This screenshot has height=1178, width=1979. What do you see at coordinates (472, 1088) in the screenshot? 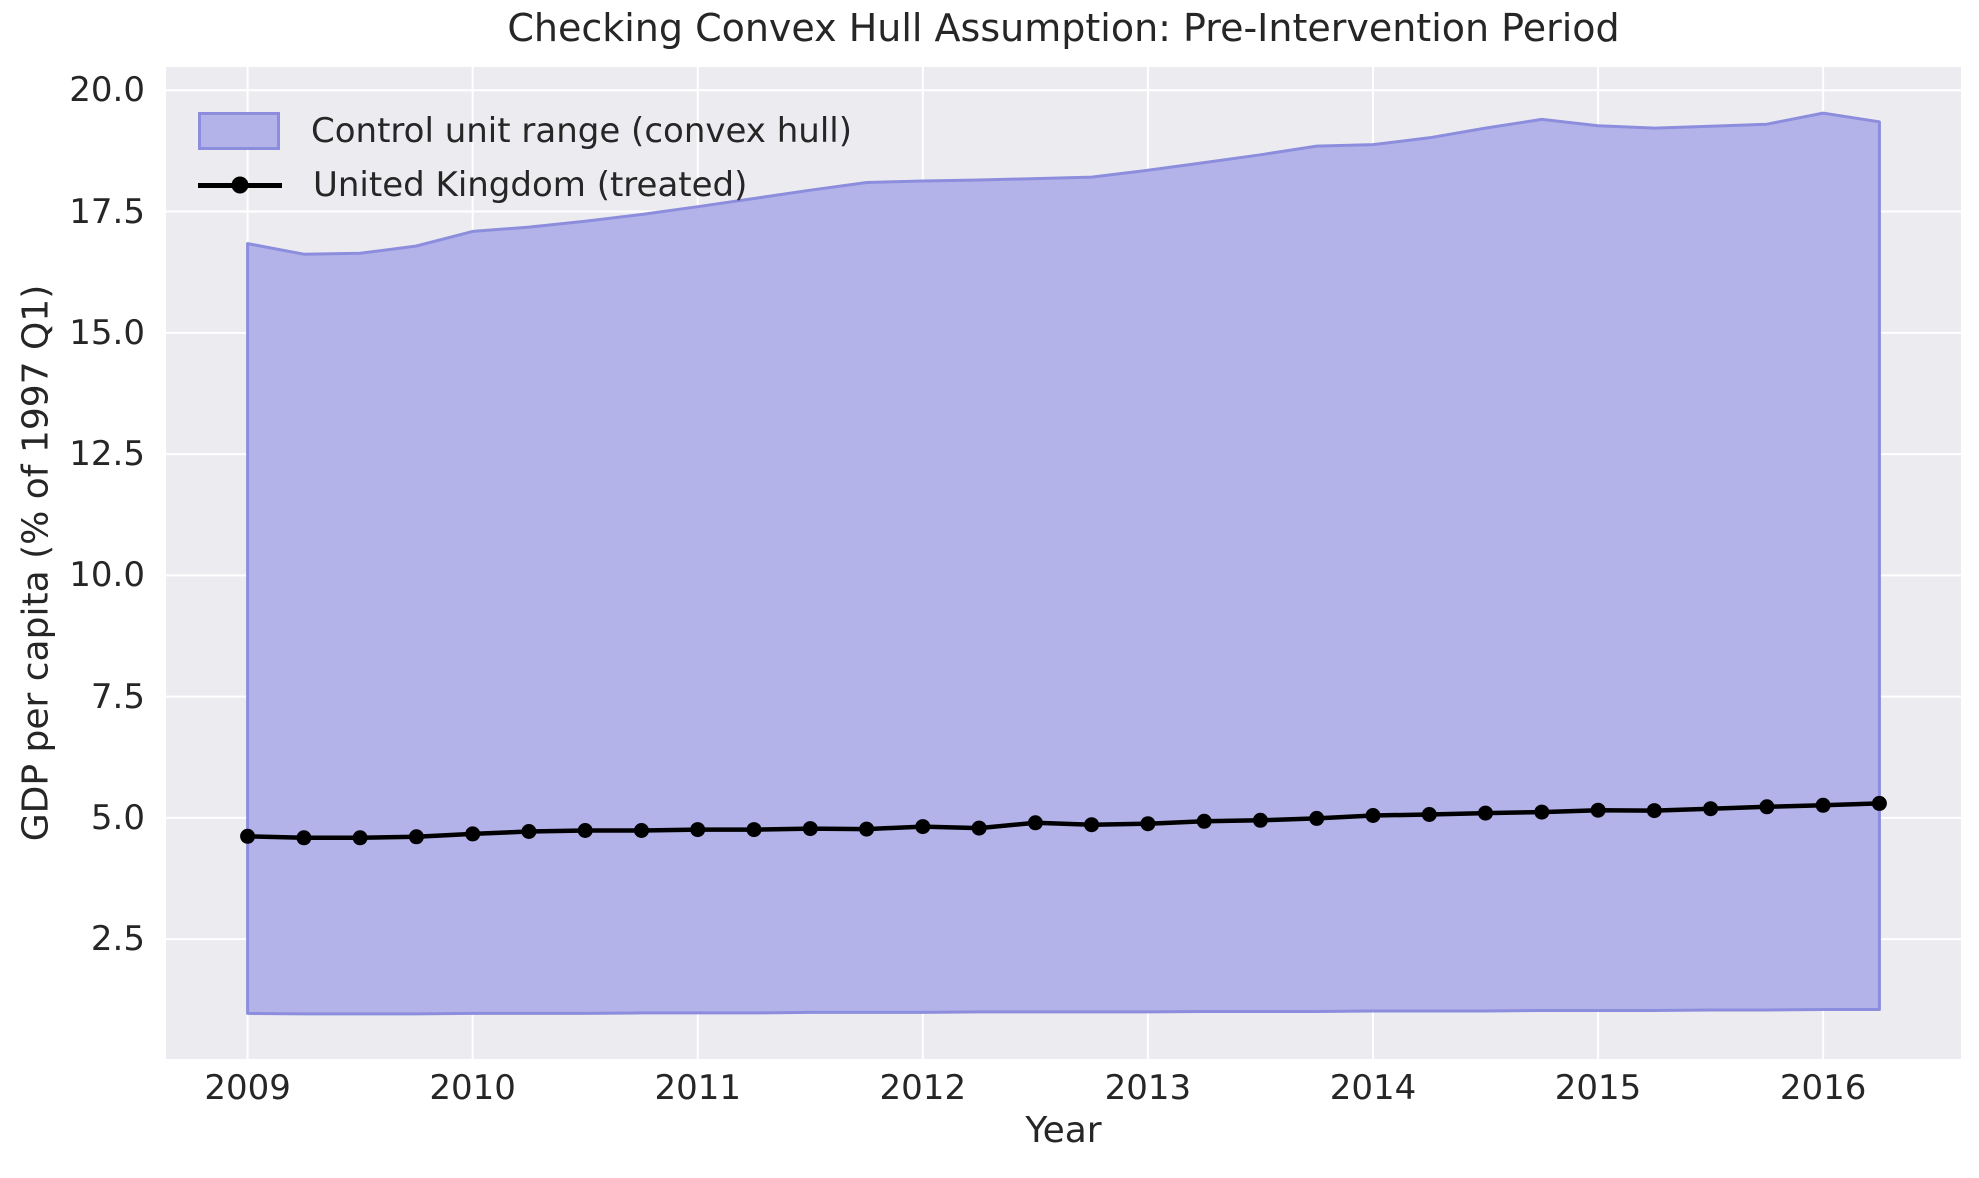
I see `x-tick-label: 2010` at bounding box center [472, 1088].